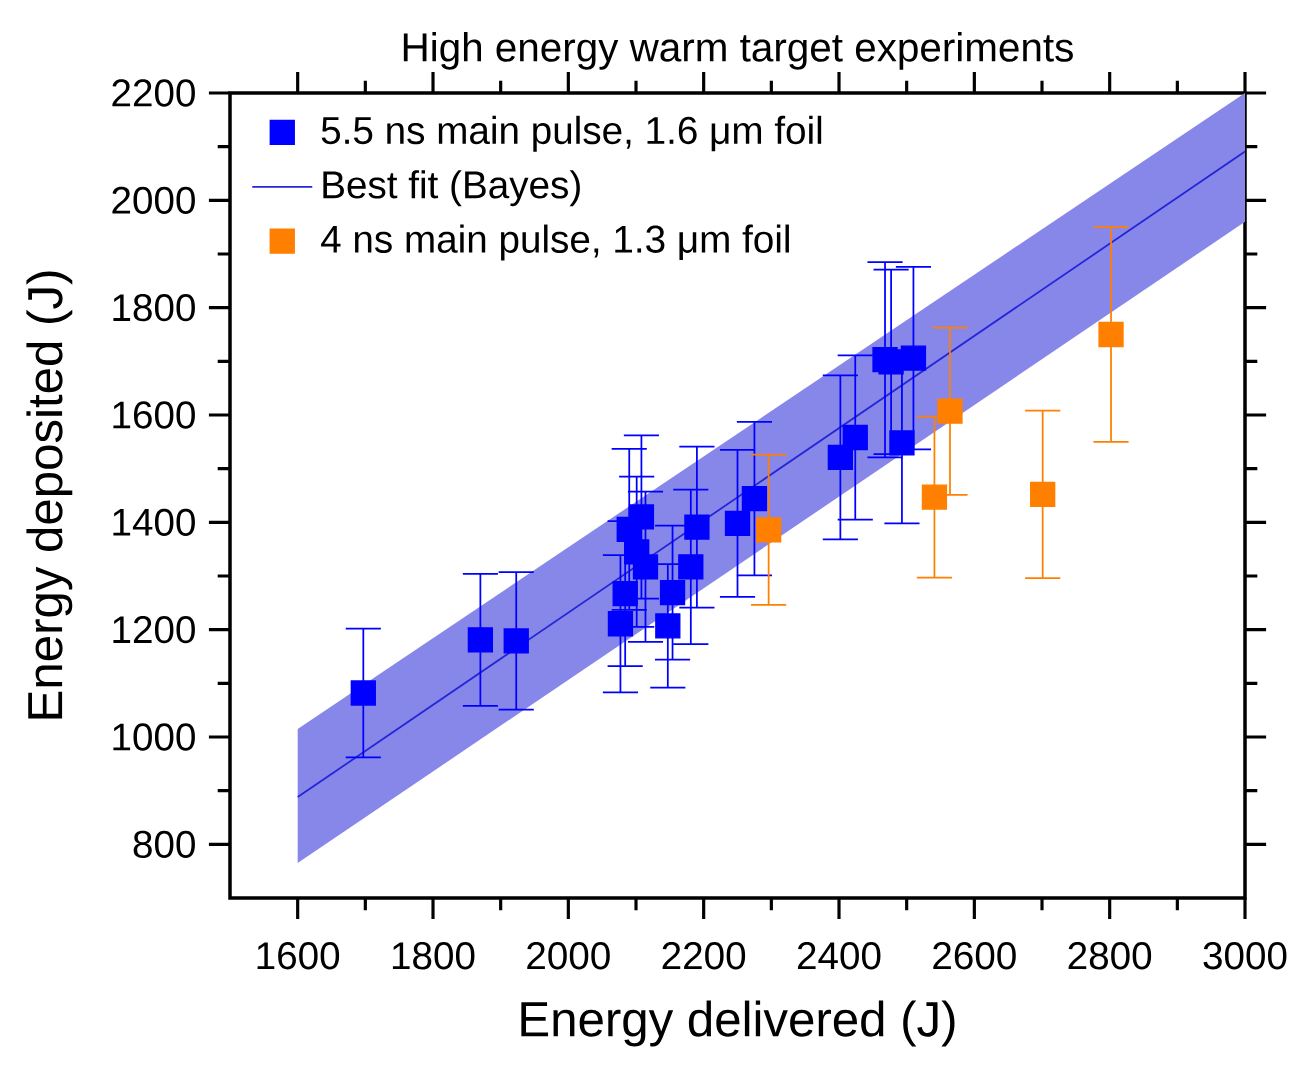 Image resolution: width=1311 pixels, height=1078 pixels. What do you see at coordinates (153, 93) in the screenshot?
I see `y-tick-label: 2200` at bounding box center [153, 93].